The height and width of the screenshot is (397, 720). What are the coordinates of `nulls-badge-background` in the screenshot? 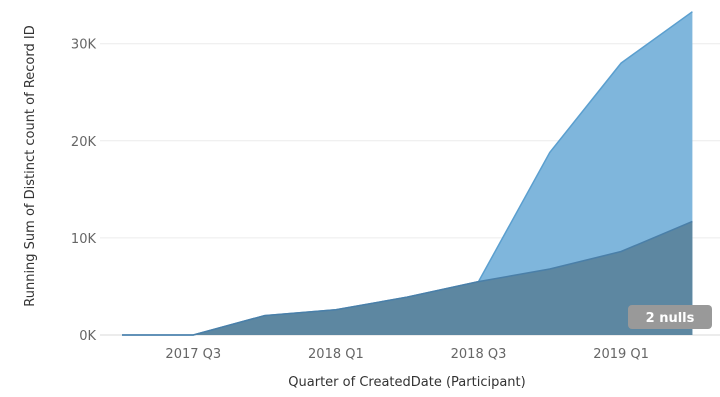 It's located at (670, 317).